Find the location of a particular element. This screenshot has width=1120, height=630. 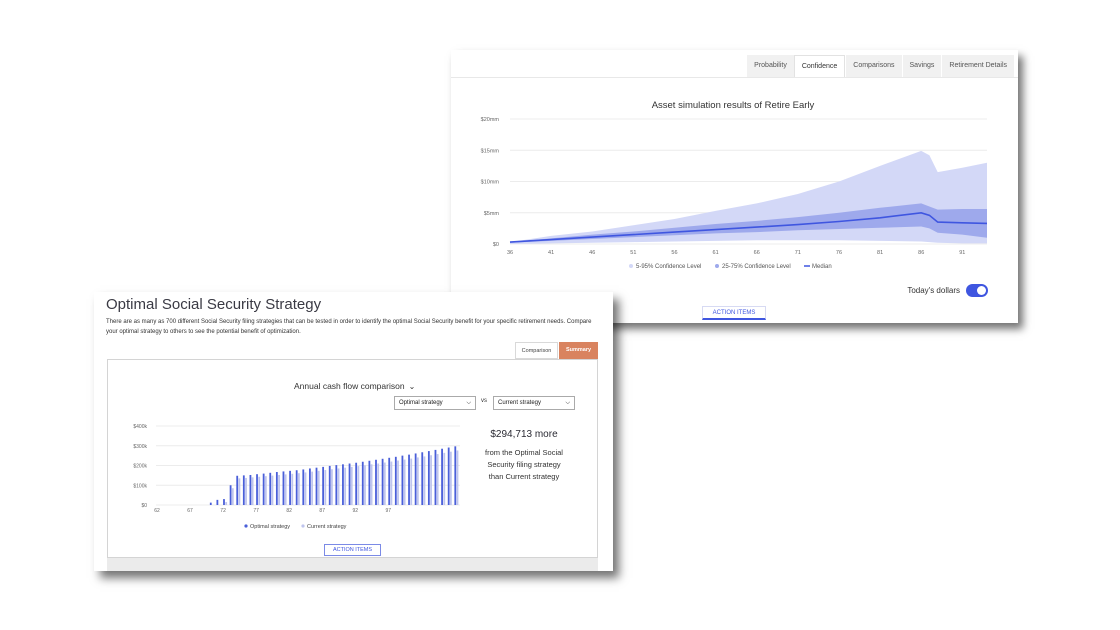

x-tick-label: 66 is located at coordinates (757, 253).